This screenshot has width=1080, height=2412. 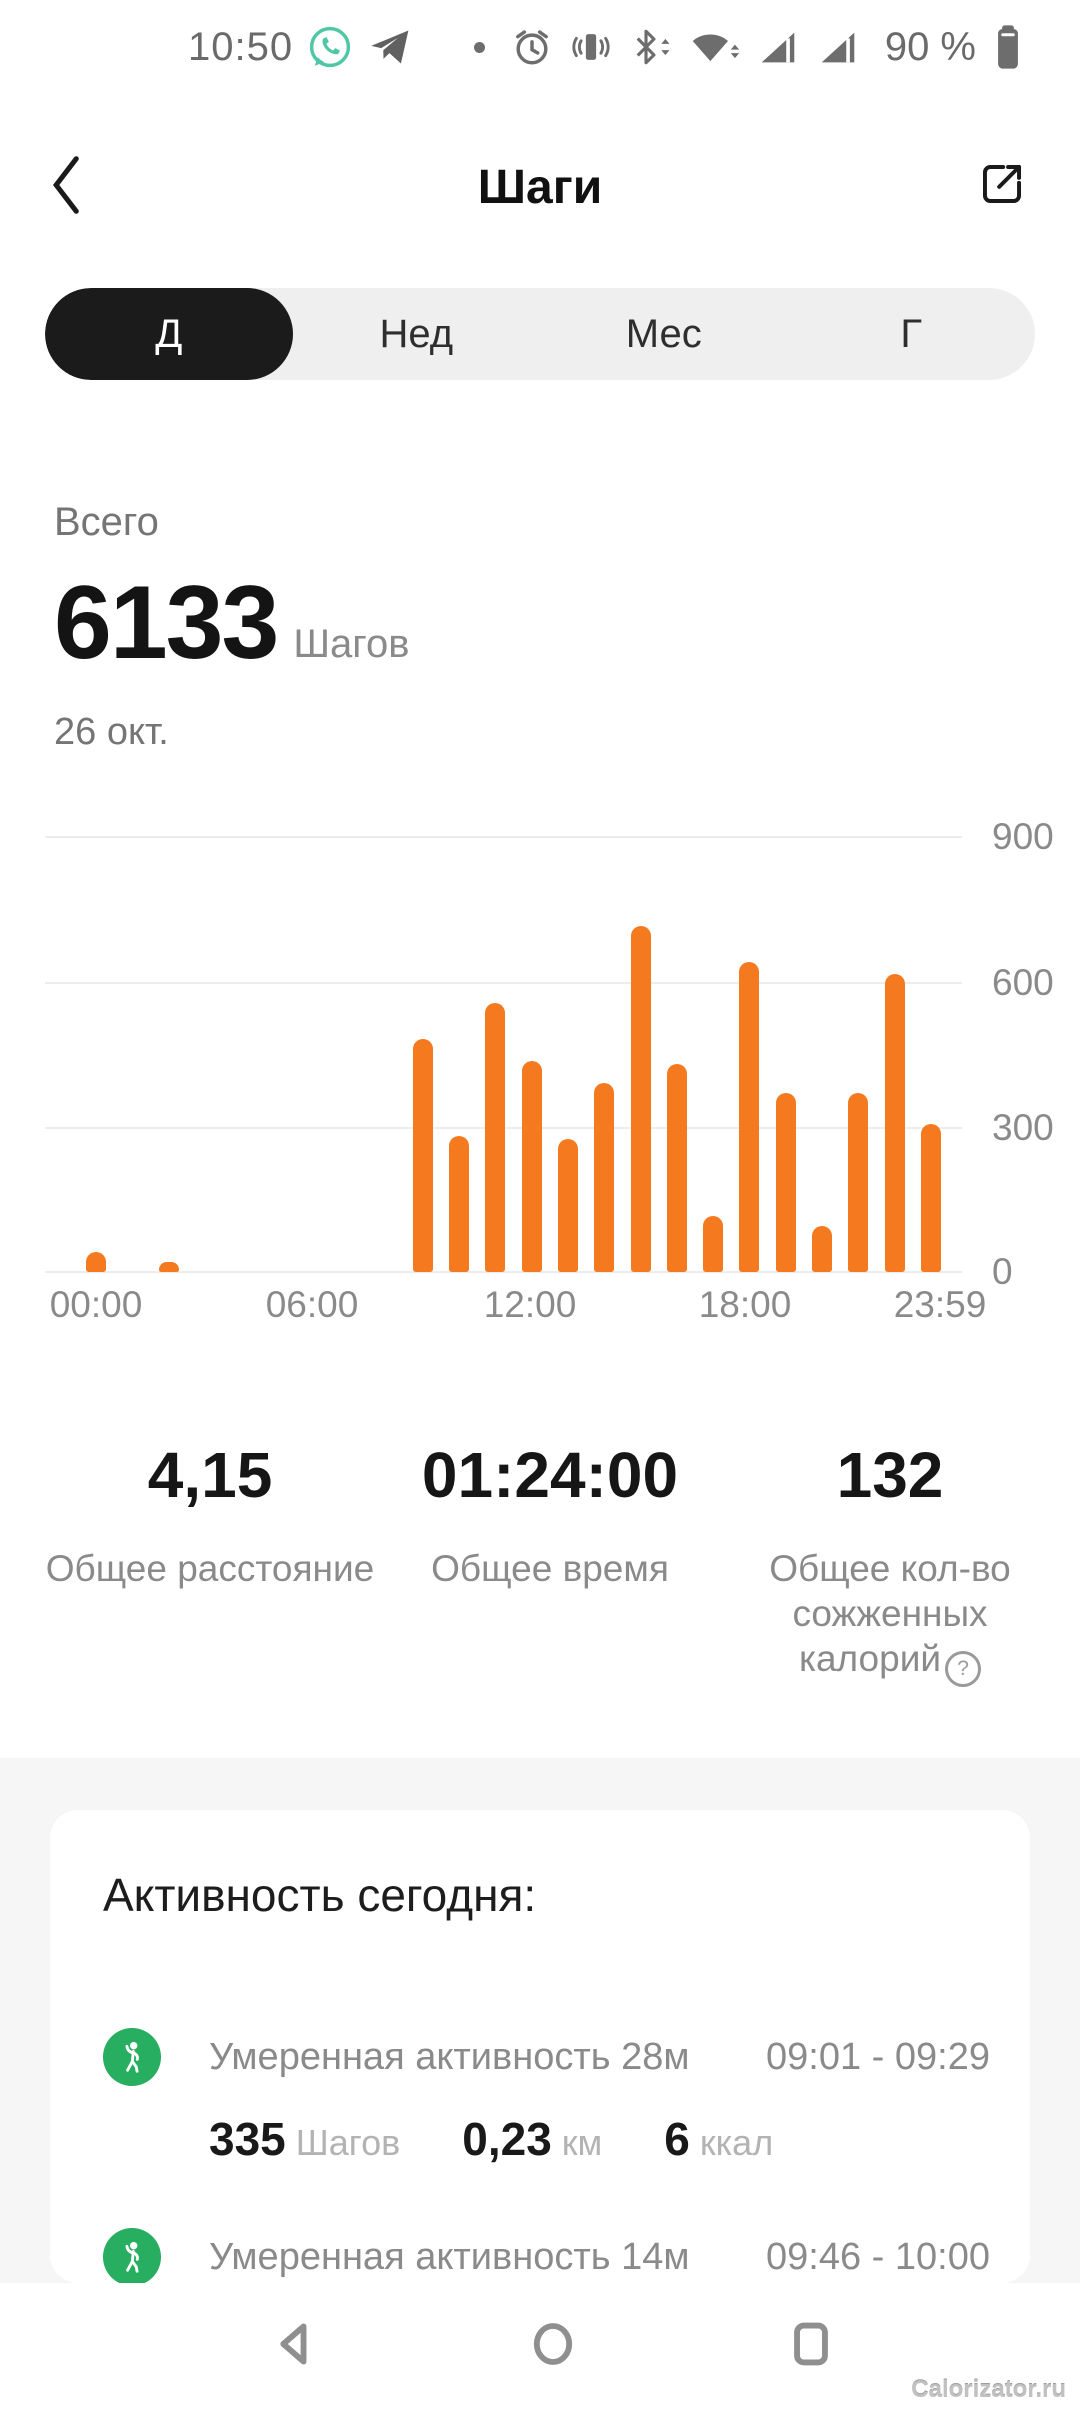 I want to click on chart-xtick-label: 12:00, so click(x=530, y=1304).